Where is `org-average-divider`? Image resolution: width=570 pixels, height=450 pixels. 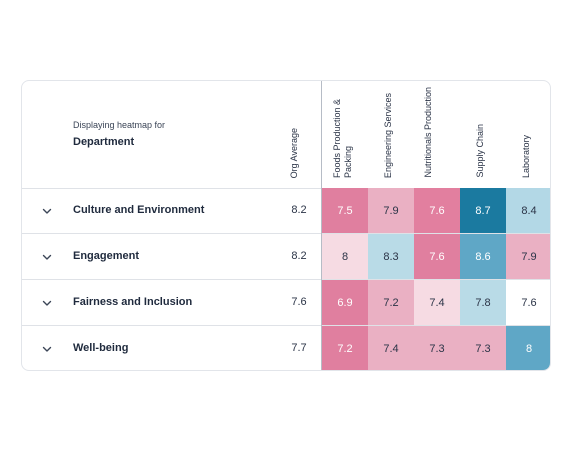 org-average-divider is located at coordinates (321, 225).